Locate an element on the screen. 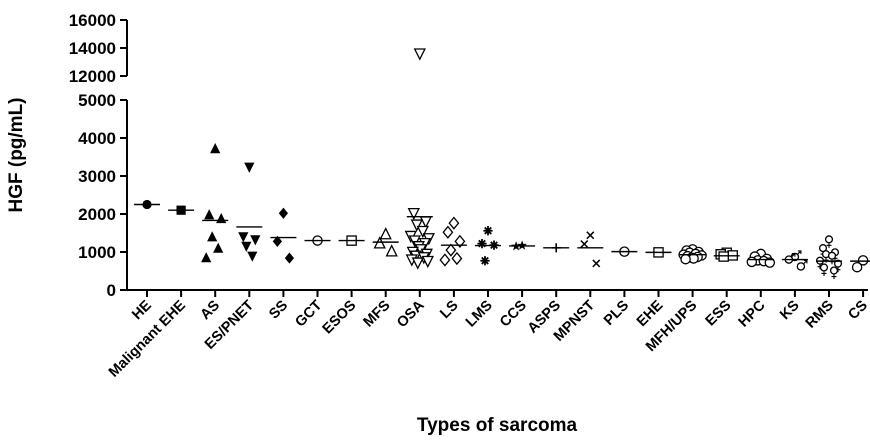  y-tick-label: 1000 is located at coordinates (97, 252).